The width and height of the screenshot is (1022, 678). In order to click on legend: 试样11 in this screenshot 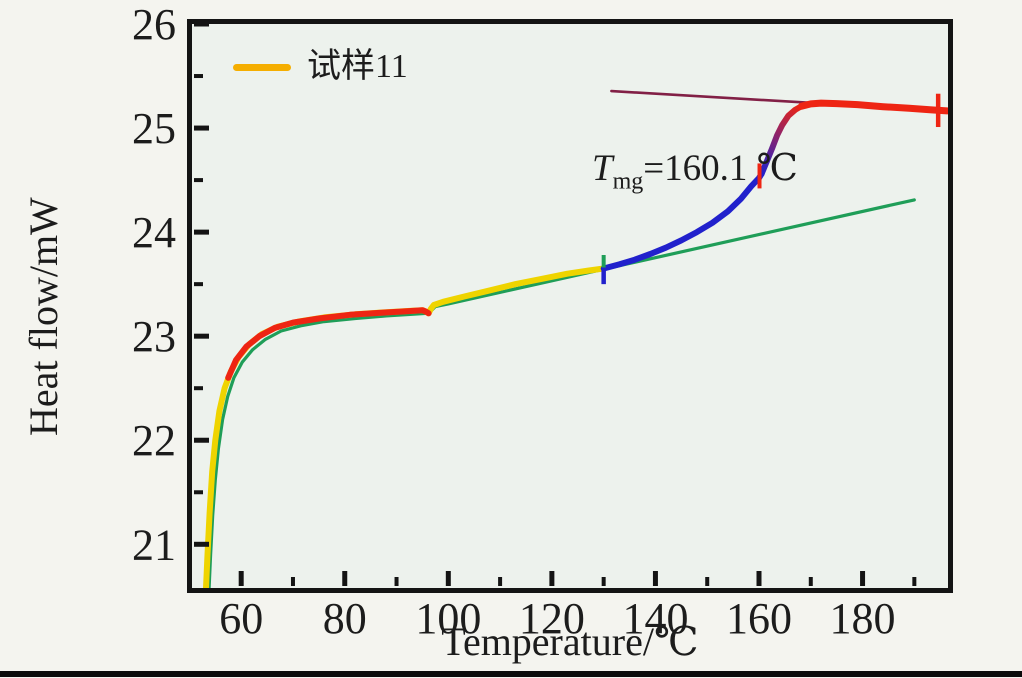, I will do `click(320, 67)`.